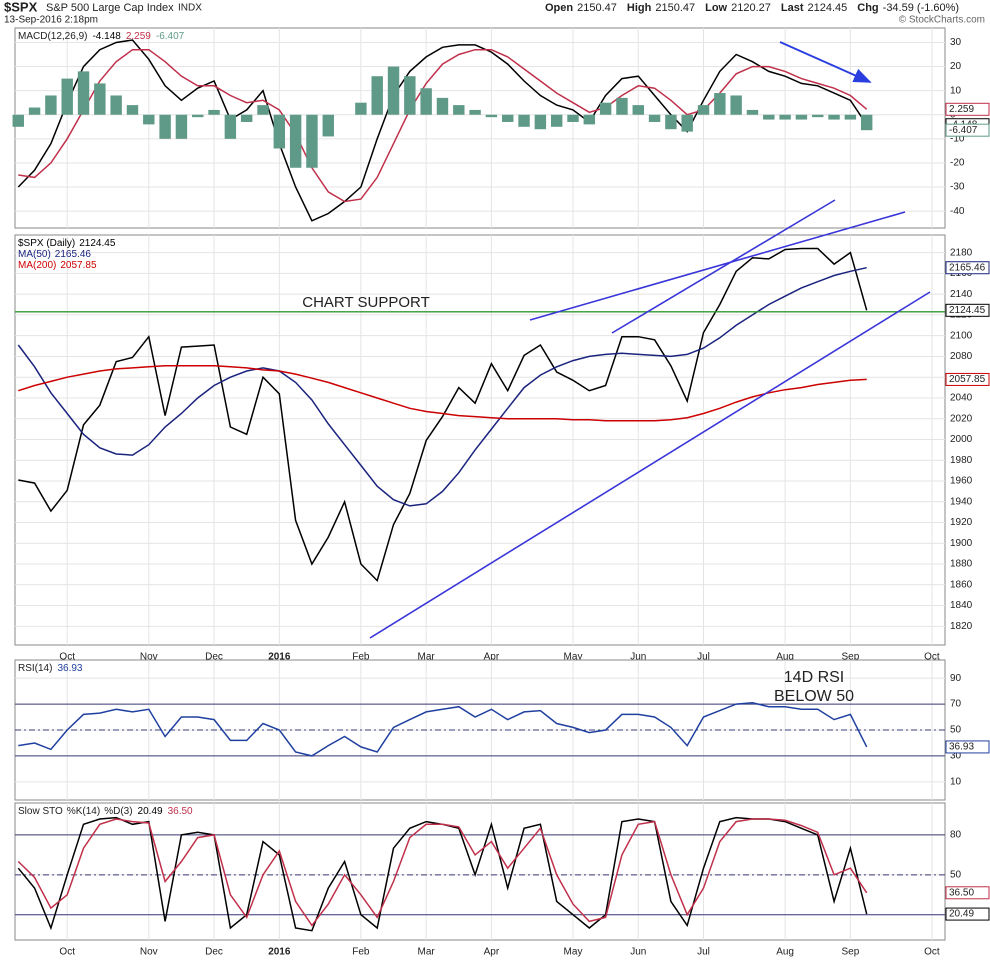 This screenshot has width=990, height=963. I want to click on legend-value: 2057.85, so click(78, 265).